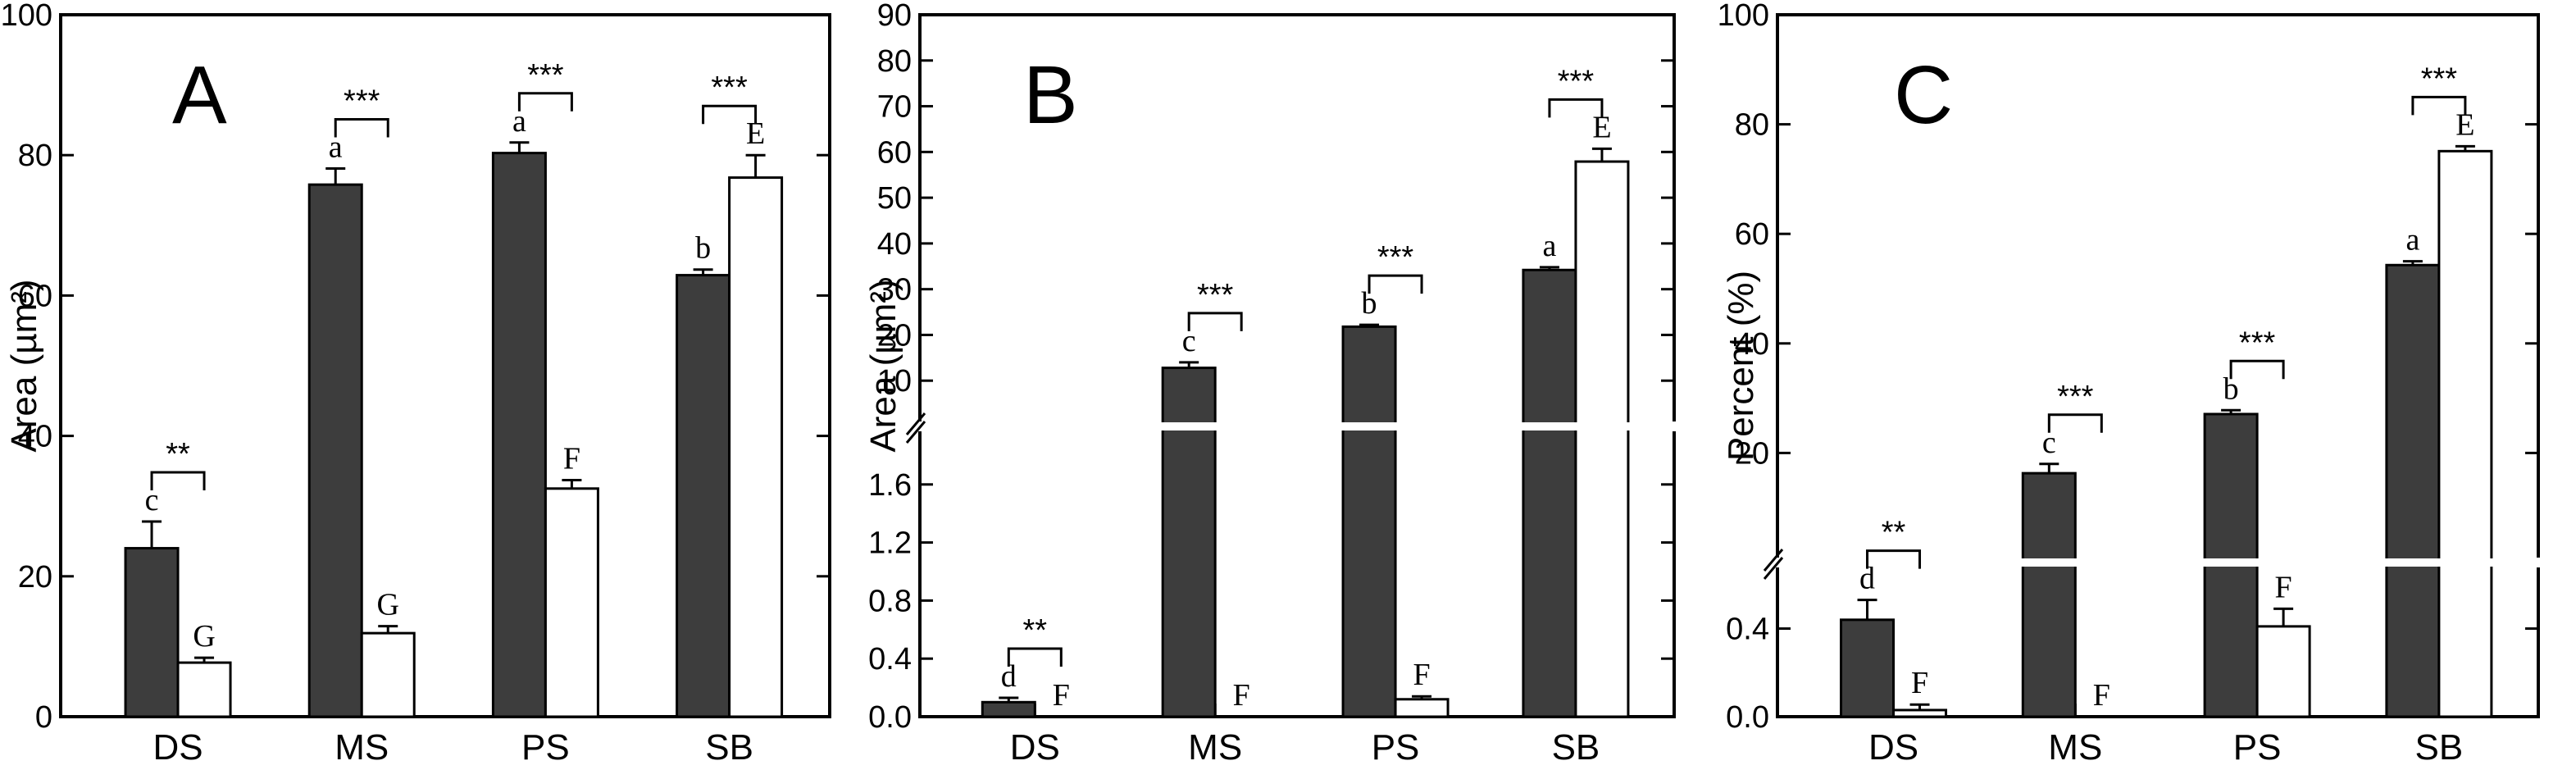  I want to click on y-axis-label: Percent (%), so click(1741, 366).